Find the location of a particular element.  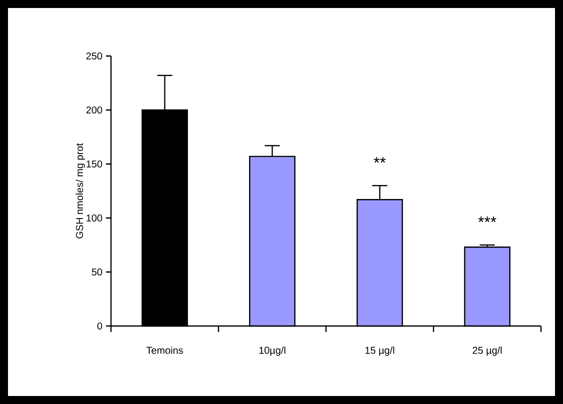

y-tick-label: 50 is located at coordinates (97, 272).